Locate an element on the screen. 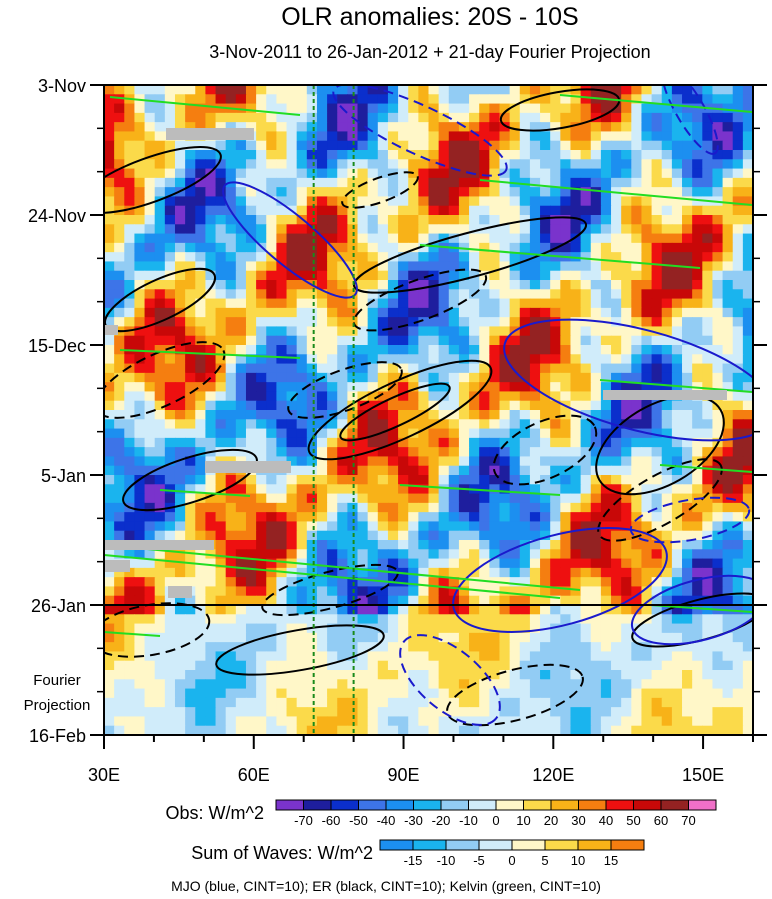 This screenshot has height=899, width=772. kelvin-contour is located at coordinates (560, 256).